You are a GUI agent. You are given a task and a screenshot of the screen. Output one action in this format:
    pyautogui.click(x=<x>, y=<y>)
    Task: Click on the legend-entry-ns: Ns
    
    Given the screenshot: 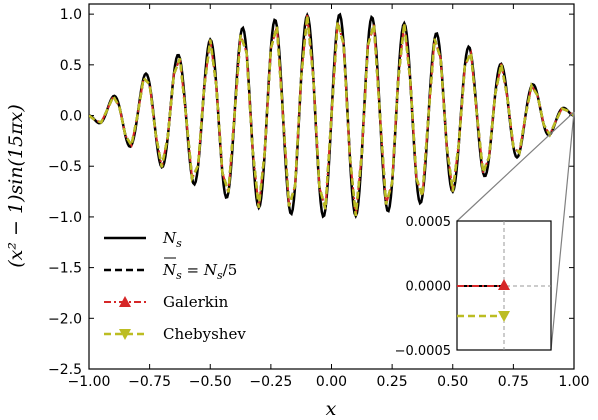 What is the action you would take?
    pyautogui.click(x=143, y=239)
    